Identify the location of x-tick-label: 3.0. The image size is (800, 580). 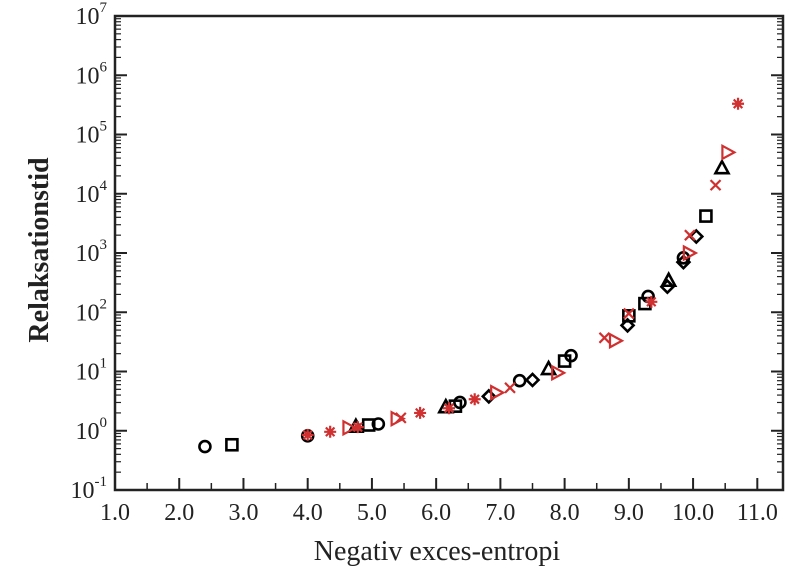
(243, 513).